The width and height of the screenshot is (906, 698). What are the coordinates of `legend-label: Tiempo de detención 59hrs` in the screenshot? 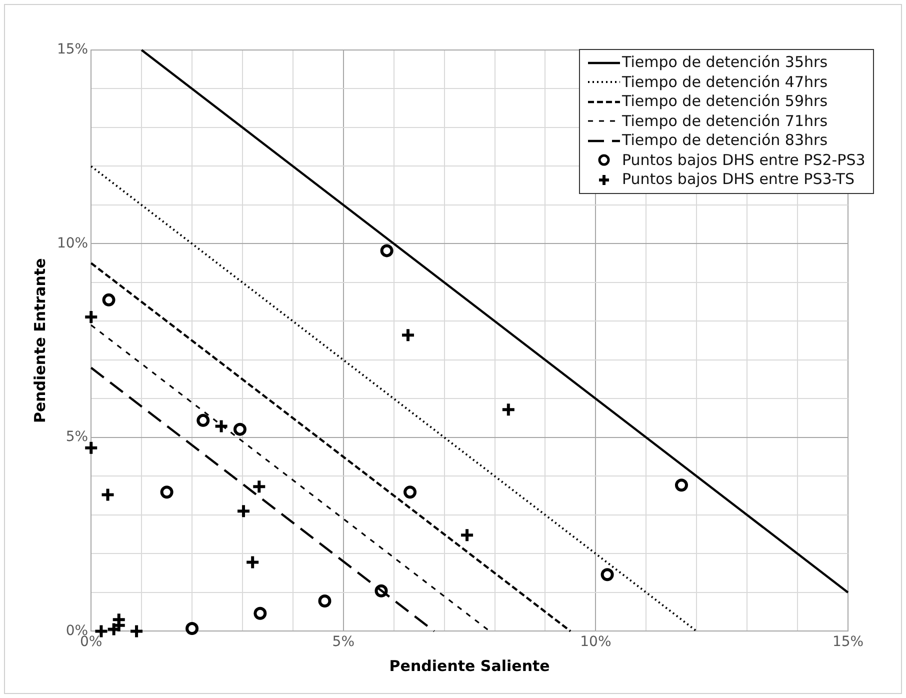 It's located at (725, 102).